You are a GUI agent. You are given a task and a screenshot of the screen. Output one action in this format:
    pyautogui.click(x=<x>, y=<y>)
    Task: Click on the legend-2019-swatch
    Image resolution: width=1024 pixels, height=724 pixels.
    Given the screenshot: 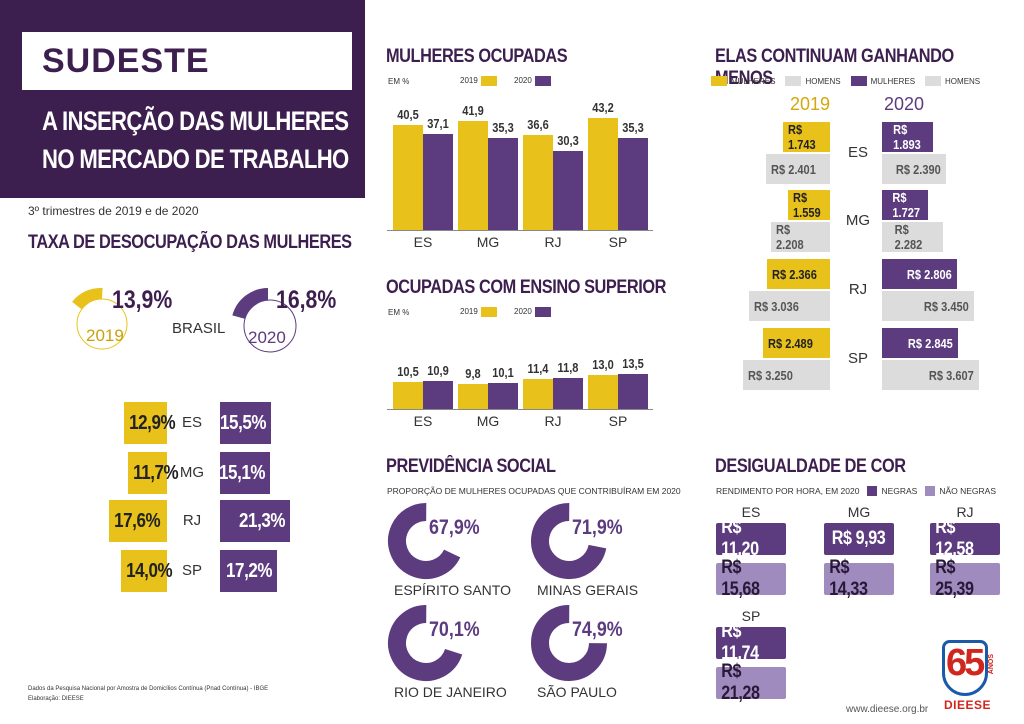 What is the action you would take?
    pyautogui.click(x=488, y=81)
    